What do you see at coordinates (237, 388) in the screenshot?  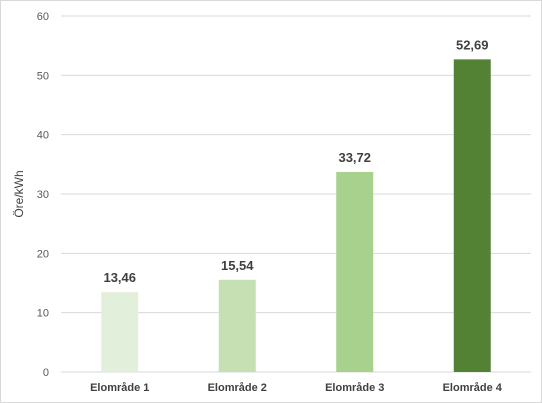 I see `x-tick-label: Elområde 2` at bounding box center [237, 388].